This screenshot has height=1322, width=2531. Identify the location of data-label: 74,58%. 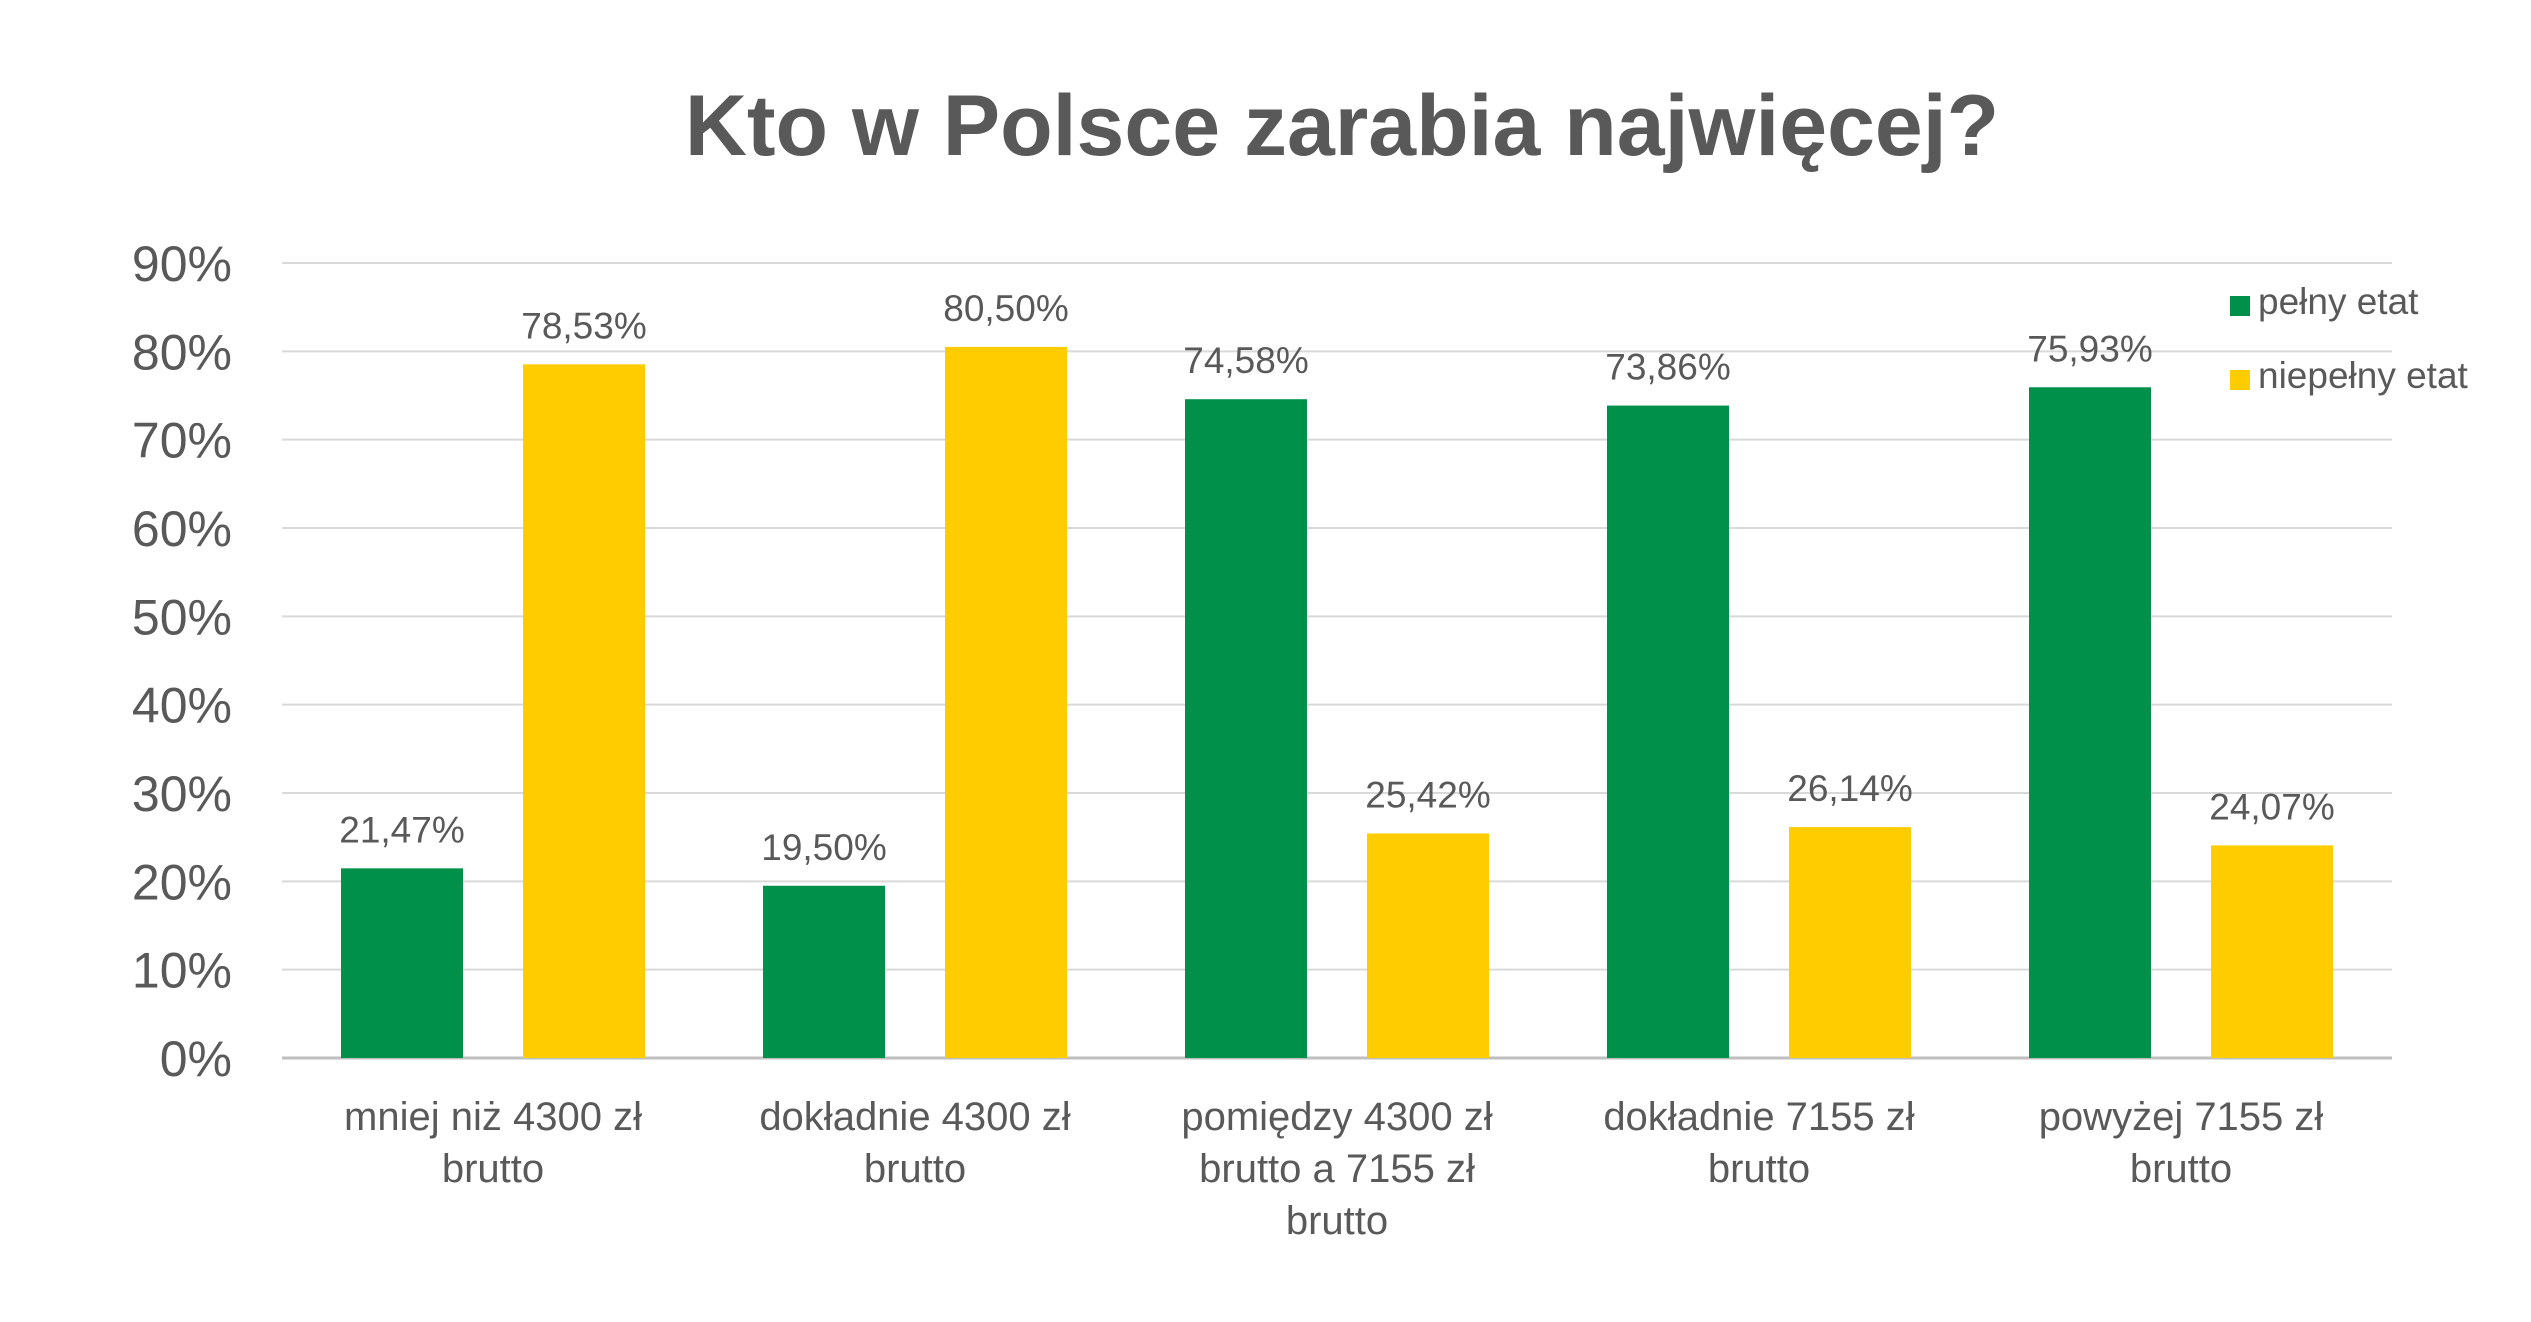
(1246, 360).